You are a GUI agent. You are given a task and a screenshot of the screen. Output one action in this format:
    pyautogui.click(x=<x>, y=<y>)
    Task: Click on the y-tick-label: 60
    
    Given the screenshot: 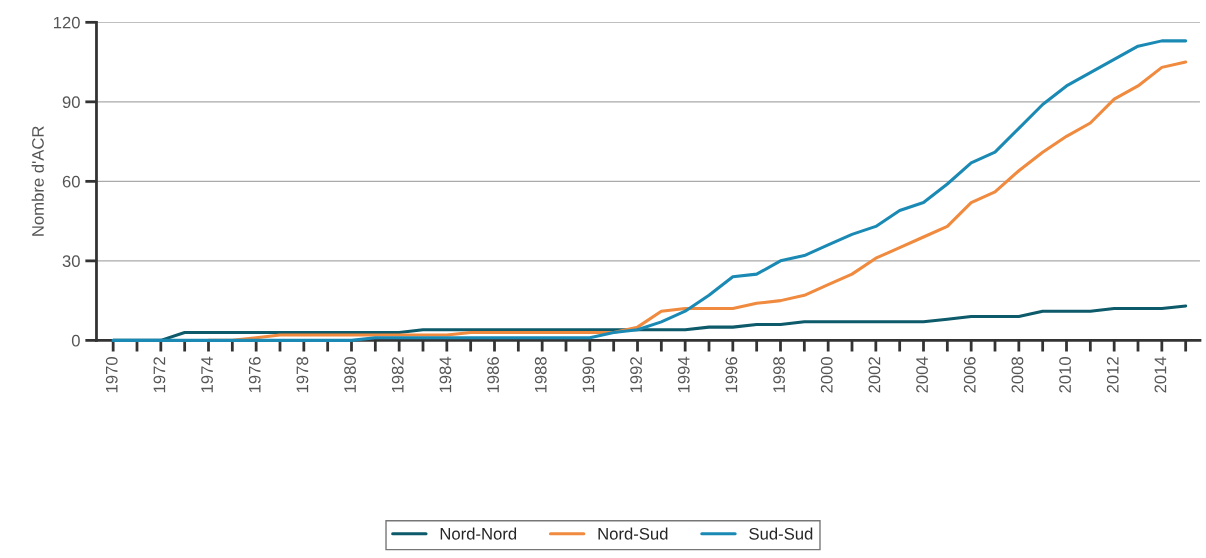 What is the action you would take?
    pyautogui.click(x=71, y=181)
    